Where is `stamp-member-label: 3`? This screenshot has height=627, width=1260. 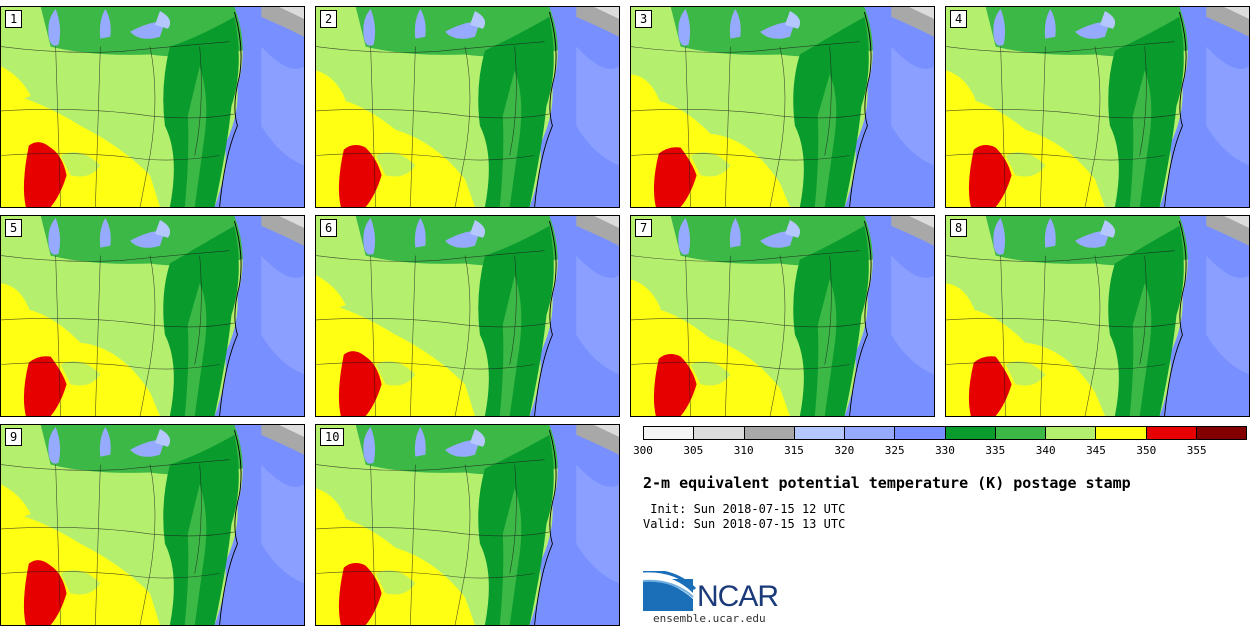 stamp-member-label: 3 is located at coordinates (644, 19).